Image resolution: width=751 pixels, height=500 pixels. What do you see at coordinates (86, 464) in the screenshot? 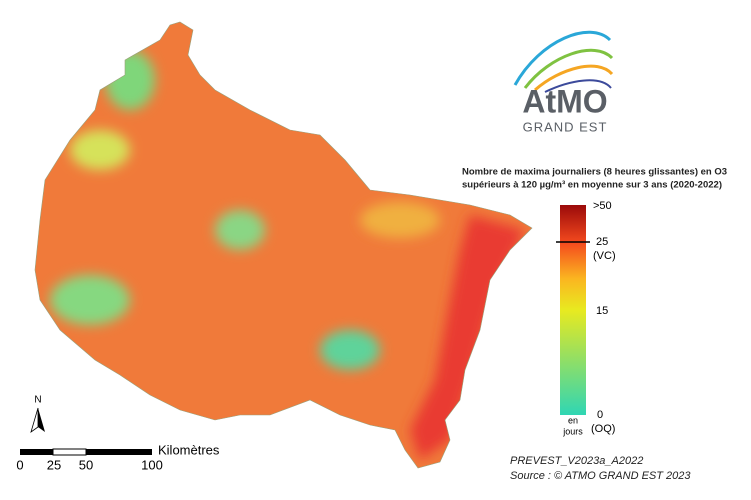
I see `scale-label: 50` at bounding box center [86, 464].